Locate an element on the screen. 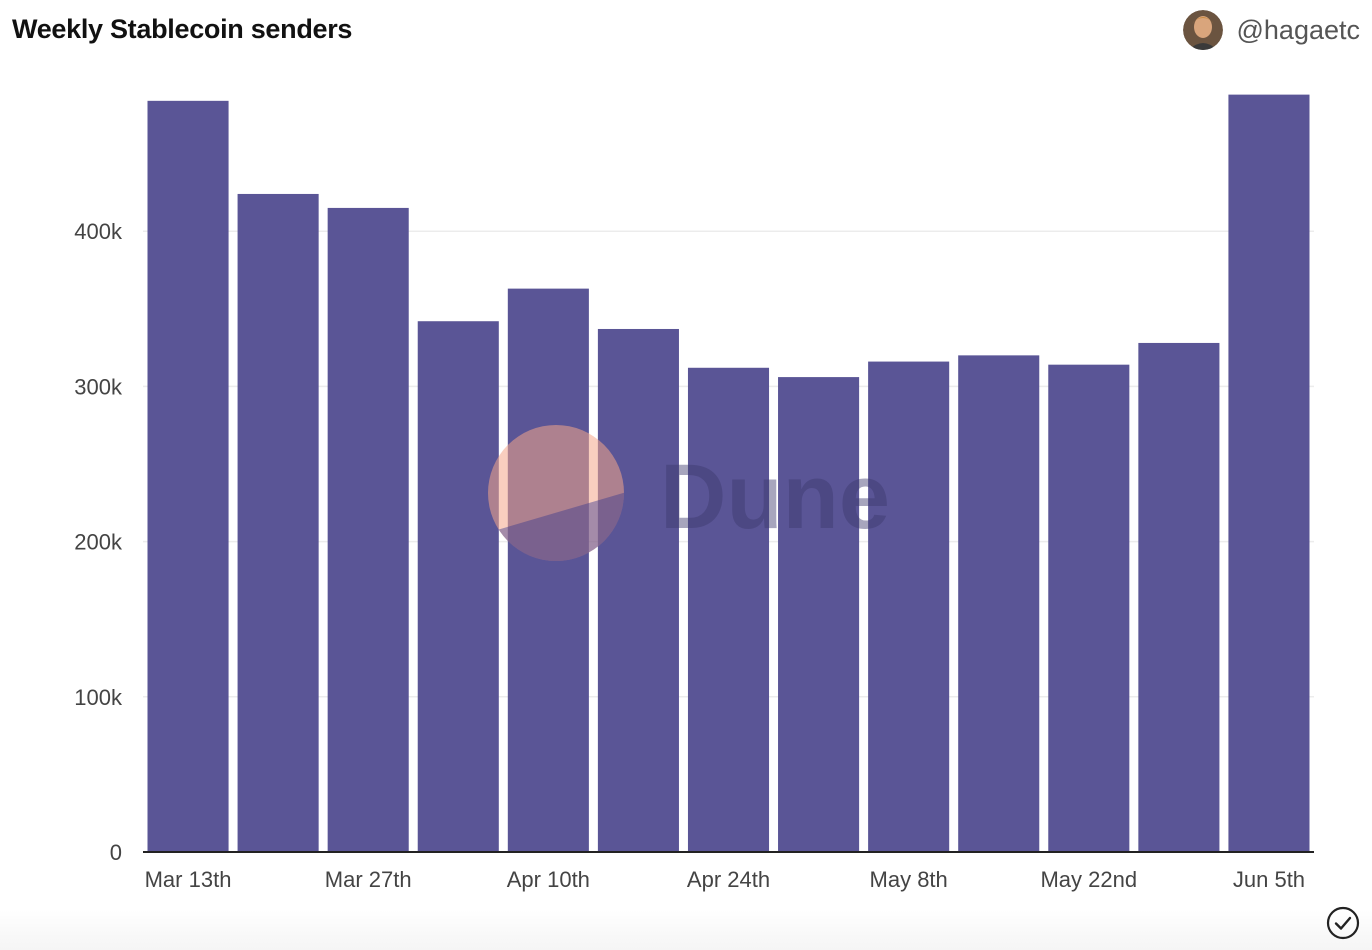 This screenshot has width=1372, height=950. user-avatar-icon is located at coordinates (1202, 30).